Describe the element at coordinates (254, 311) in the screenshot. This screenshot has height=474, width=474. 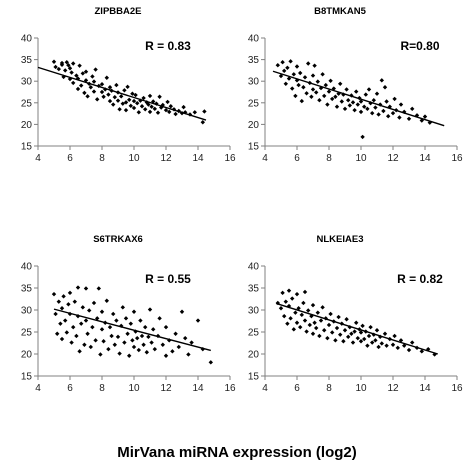
I see `panel-4-y-tick-label: 30` at that location.